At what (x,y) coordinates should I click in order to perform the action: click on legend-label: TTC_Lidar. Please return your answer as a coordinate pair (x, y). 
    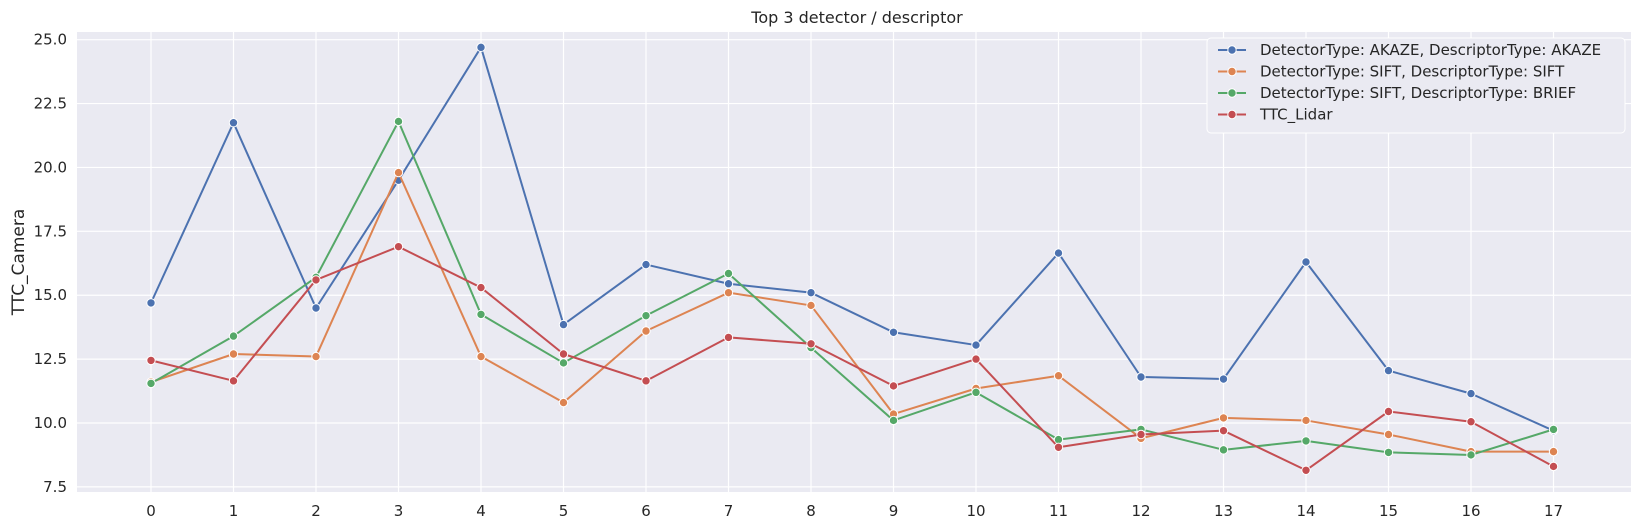
    Looking at the image, I should click on (1296, 115).